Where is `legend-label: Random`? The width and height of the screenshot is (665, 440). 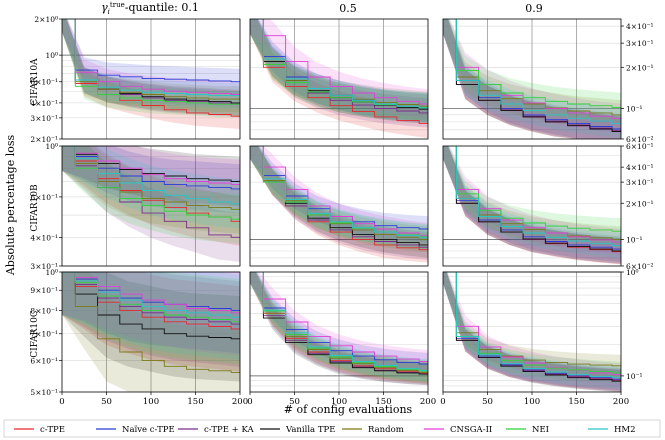 legend-label: Random is located at coordinates (386, 430).